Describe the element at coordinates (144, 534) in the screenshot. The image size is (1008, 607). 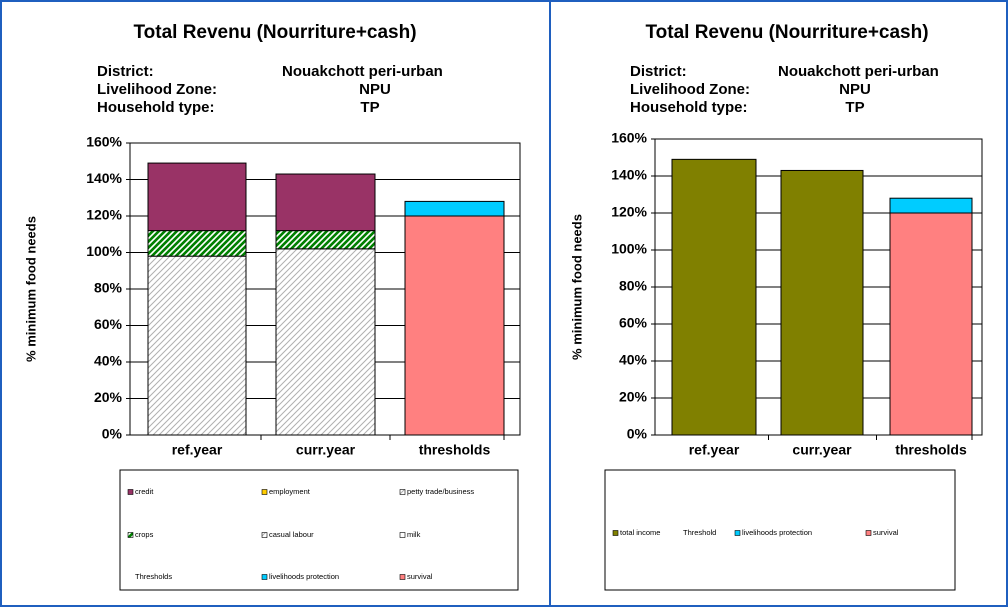
I see `legend-label: crops` at that location.